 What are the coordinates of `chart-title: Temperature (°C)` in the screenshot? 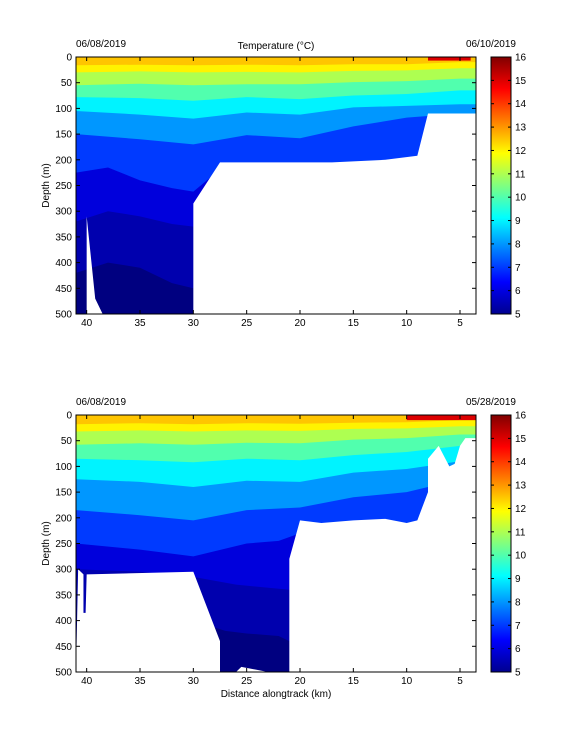 It's located at (276, 46).